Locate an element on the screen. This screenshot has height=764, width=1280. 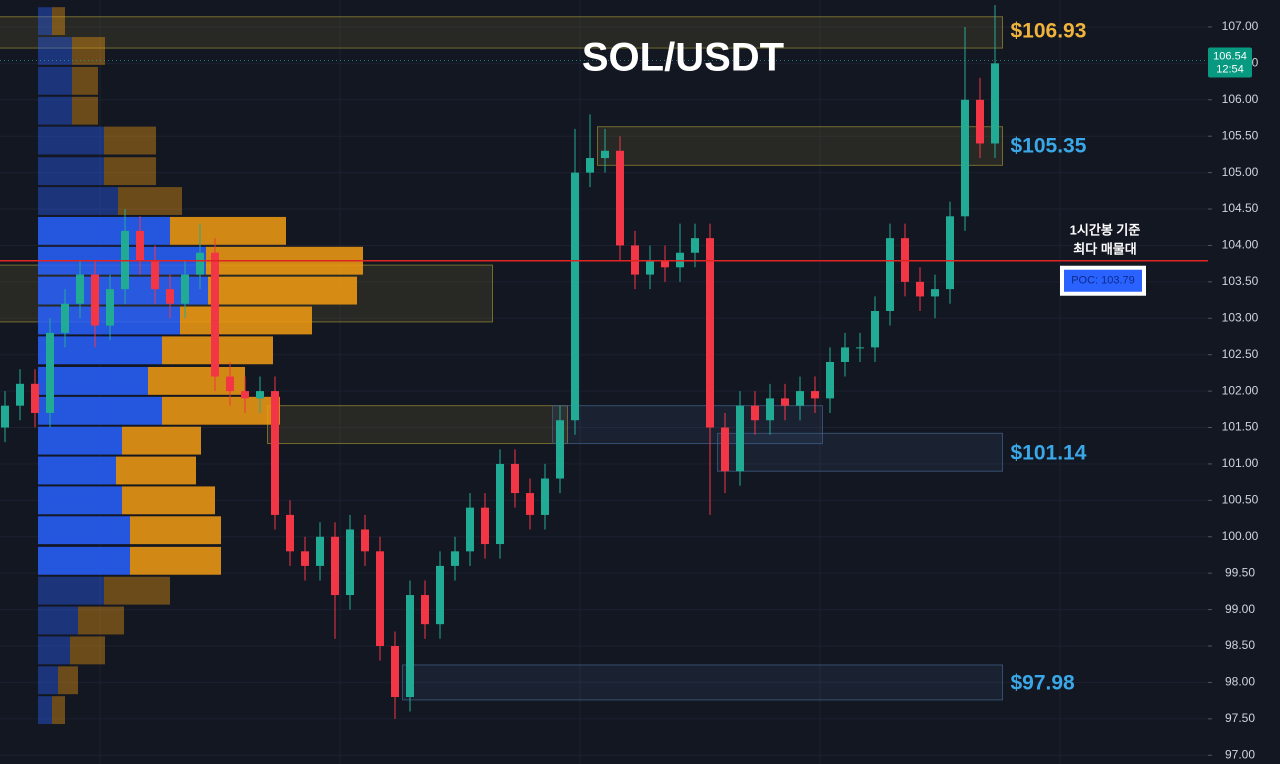
y-tick-label: 103.00 is located at coordinates (1240, 317).